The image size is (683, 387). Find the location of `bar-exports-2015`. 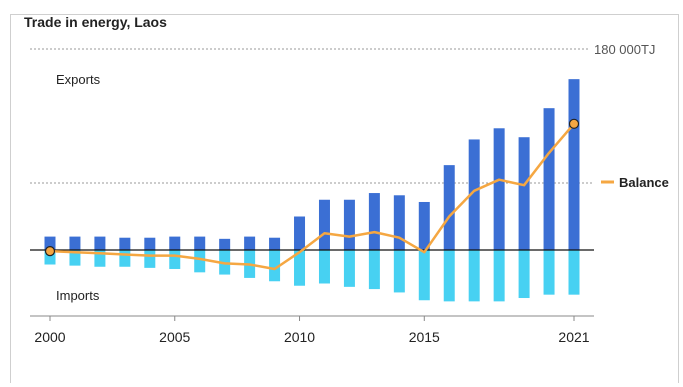

bar-exports-2015 is located at coordinates (424, 225).